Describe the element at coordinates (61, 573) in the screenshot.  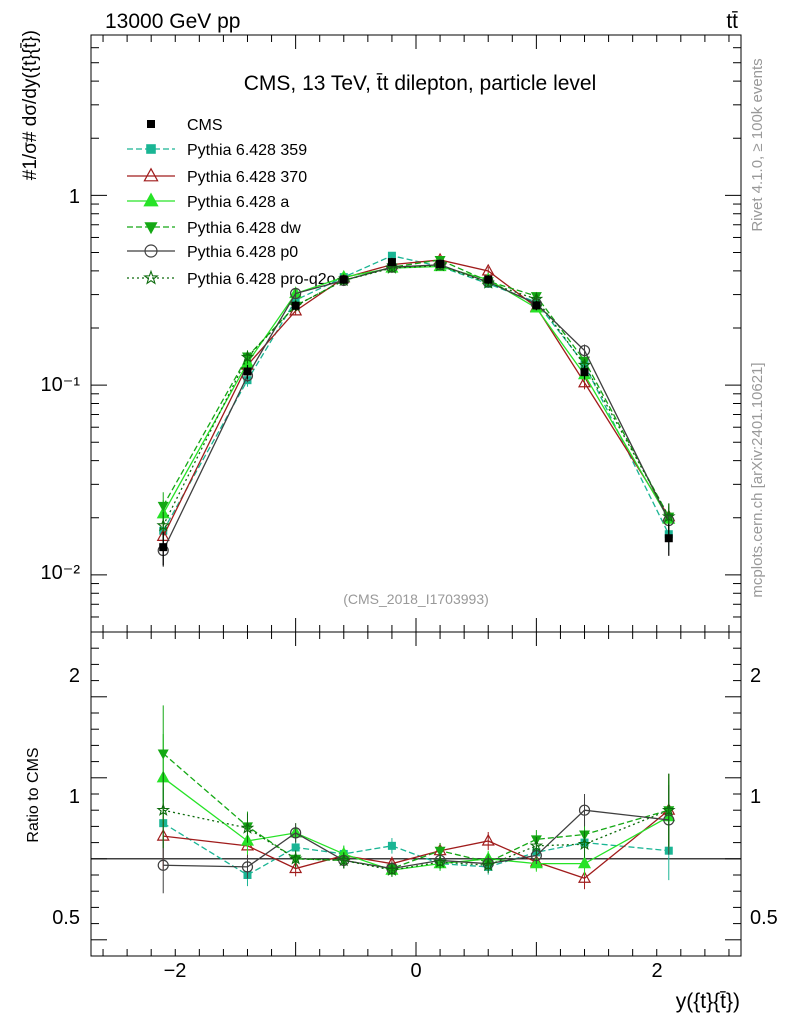
I see `y-tick-label: 10⁻²` at that location.